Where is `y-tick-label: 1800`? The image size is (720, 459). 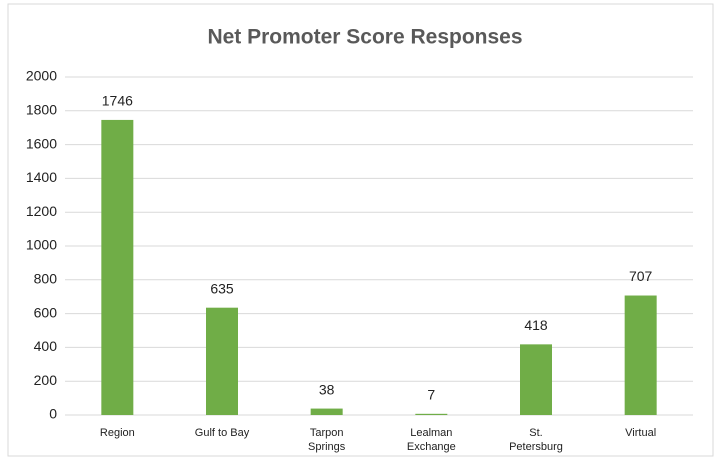
y-tick-label: 1800 is located at coordinates (41, 110).